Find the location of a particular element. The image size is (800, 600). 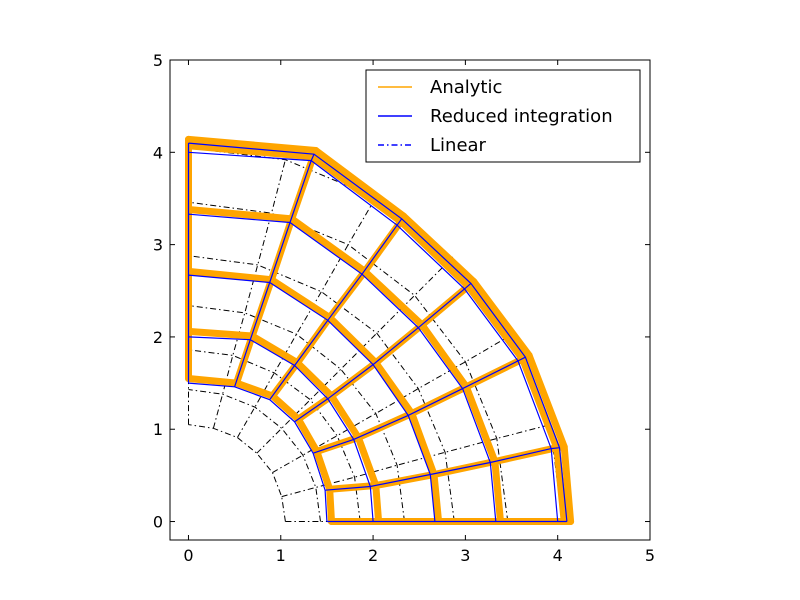

legend-label-linear: Linear is located at coordinates (458, 145).